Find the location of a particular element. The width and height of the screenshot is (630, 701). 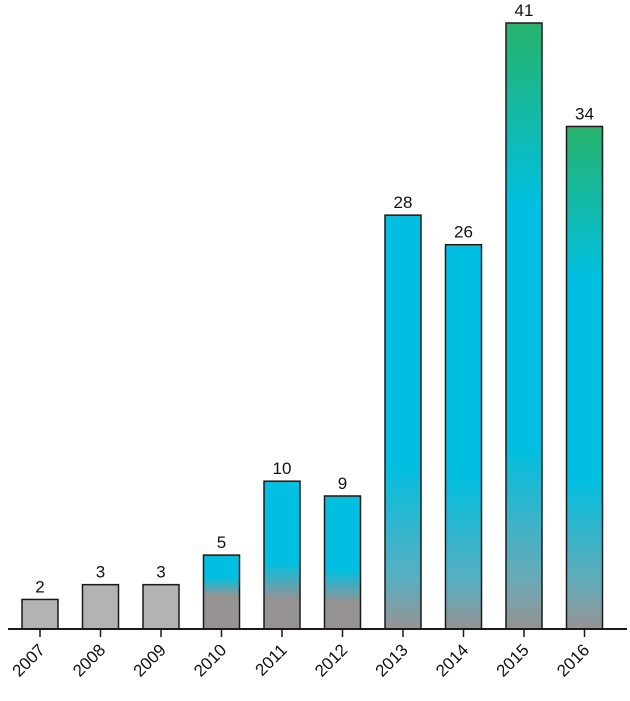

x-tick-label-2010: 2010 is located at coordinates (210, 660).